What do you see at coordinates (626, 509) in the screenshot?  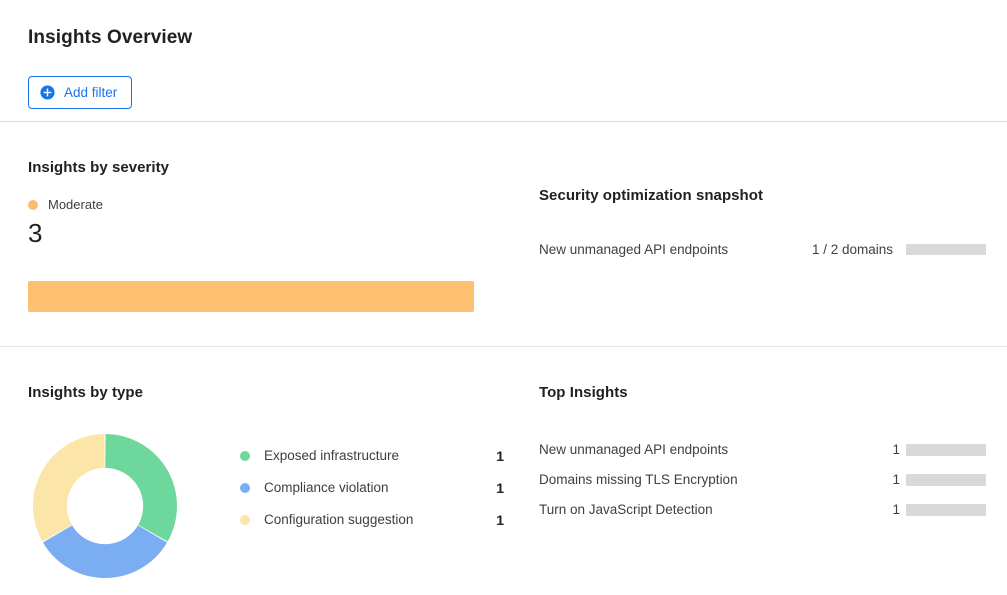 I see `top-insight-label: Turn on JavaScript Detection` at bounding box center [626, 509].